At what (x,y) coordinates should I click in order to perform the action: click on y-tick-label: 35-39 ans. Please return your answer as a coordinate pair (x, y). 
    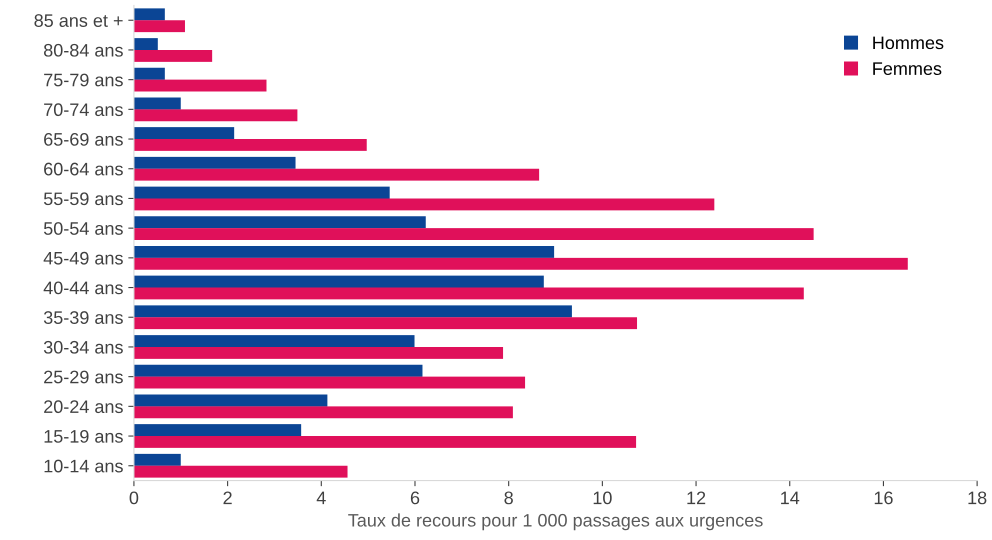
    Looking at the image, I should click on (83, 317).